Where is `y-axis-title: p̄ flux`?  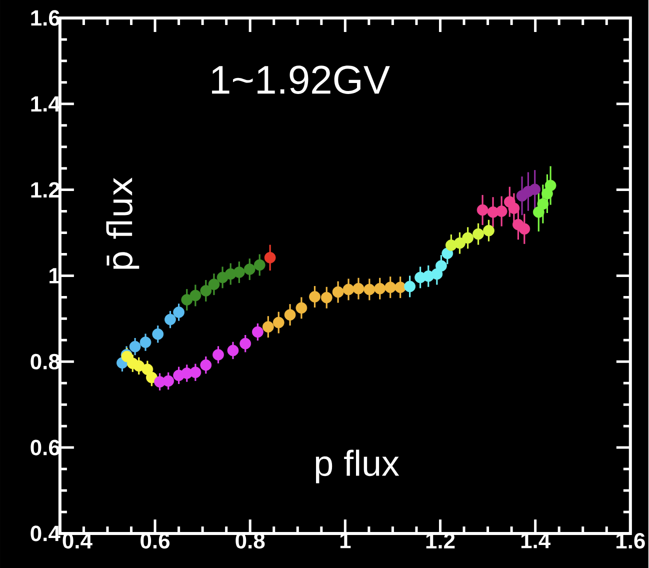 y-axis-title: p̄ flux is located at coordinates (123, 223).